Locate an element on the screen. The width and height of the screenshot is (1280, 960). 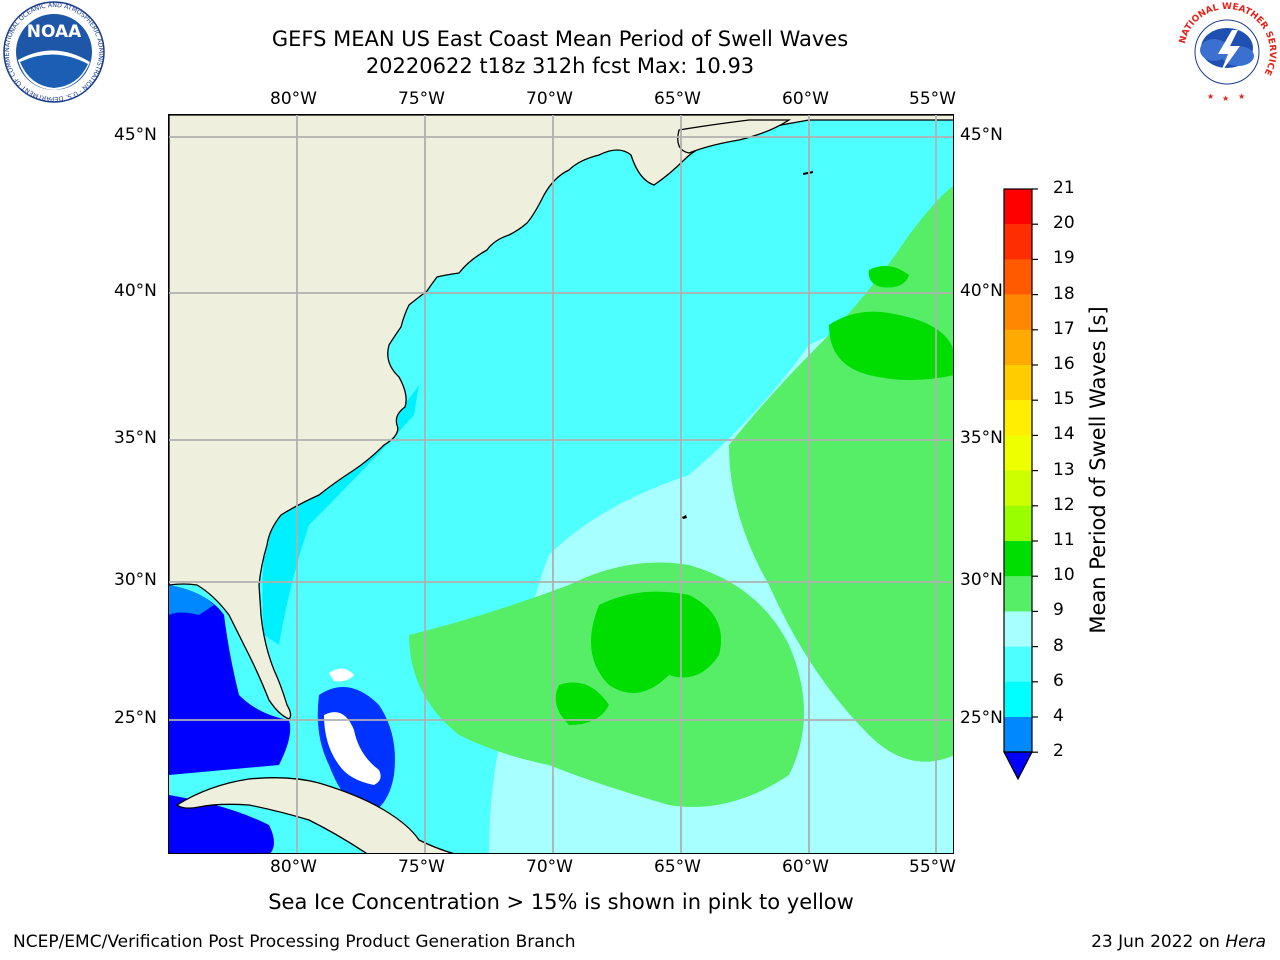
right-lat-label: 25°N is located at coordinates (981, 718).